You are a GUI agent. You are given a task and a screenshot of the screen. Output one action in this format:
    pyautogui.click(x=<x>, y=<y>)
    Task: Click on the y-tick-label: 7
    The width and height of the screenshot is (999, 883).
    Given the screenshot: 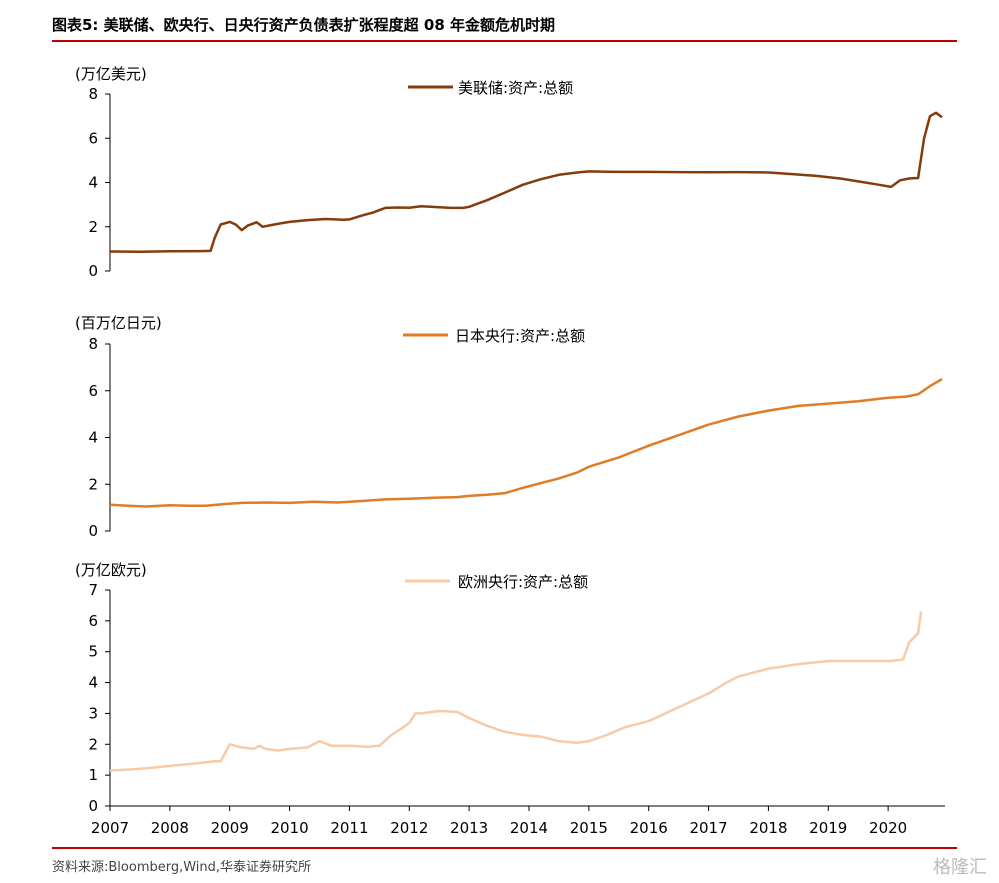 What is the action you would take?
    pyautogui.click(x=93, y=590)
    